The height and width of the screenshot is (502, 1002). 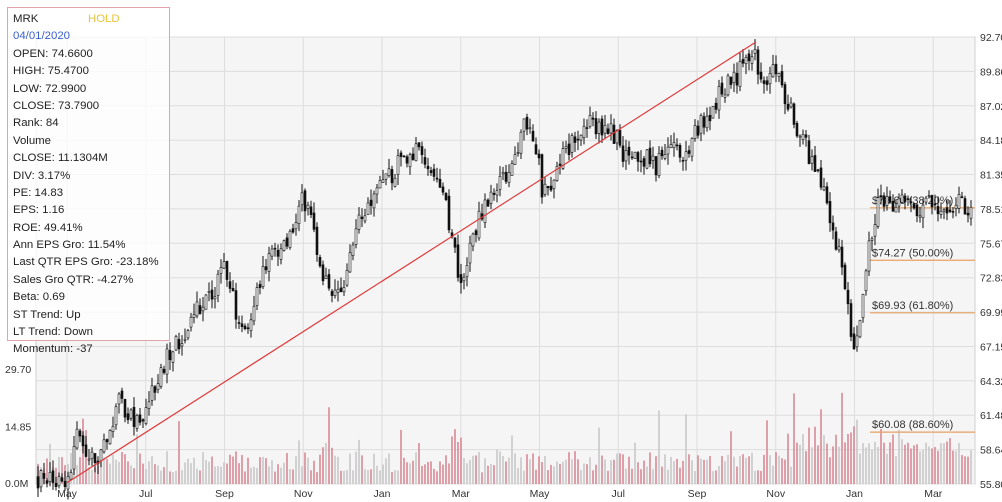 What do you see at coordinates (854, 494) in the screenshot?
I see `time-tick-label: Jan` at bounding box center [854, 494].